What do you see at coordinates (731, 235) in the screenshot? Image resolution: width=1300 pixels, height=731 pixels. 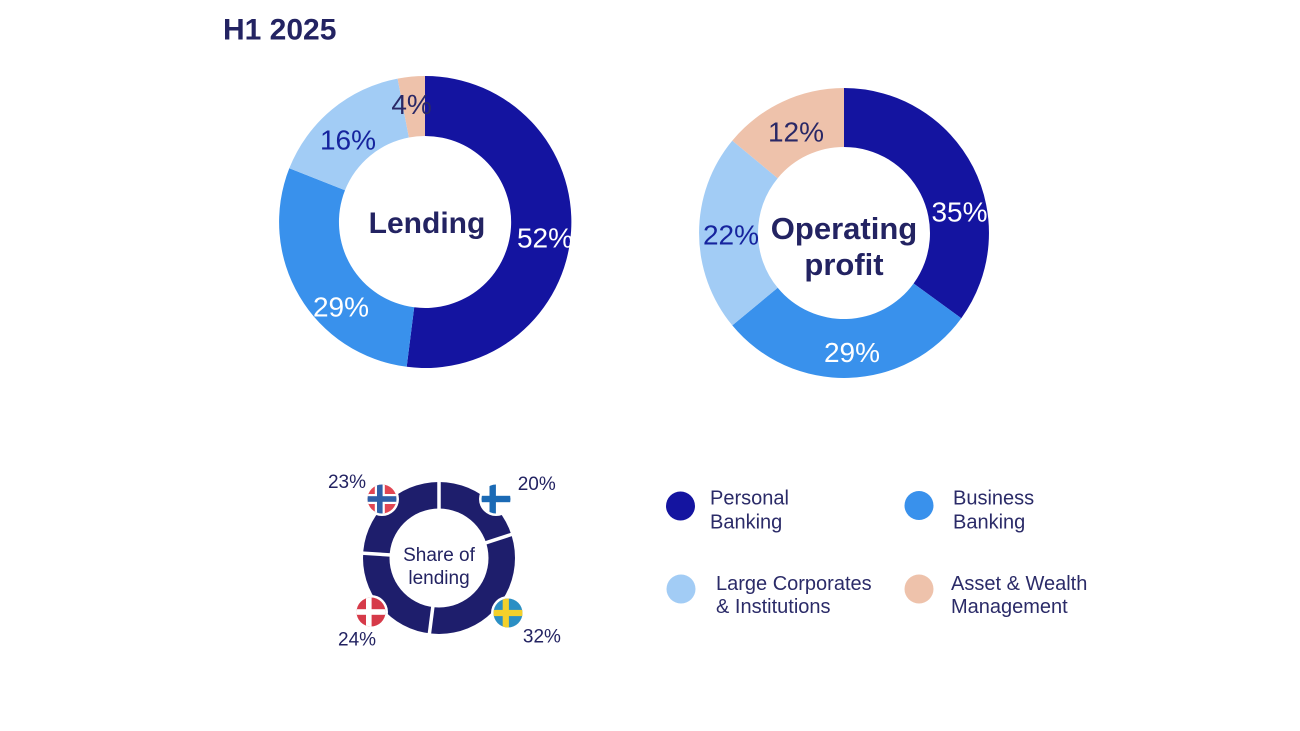 I see `svg-text: 22%` at bounding box center [731, 235].